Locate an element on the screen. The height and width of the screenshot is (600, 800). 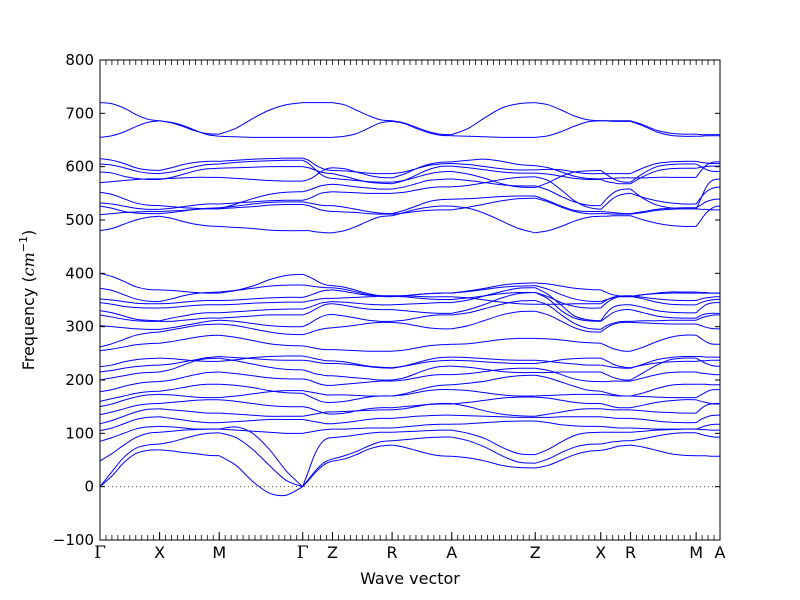
y-tick-label: 100 is located at coordinates (79, 433).